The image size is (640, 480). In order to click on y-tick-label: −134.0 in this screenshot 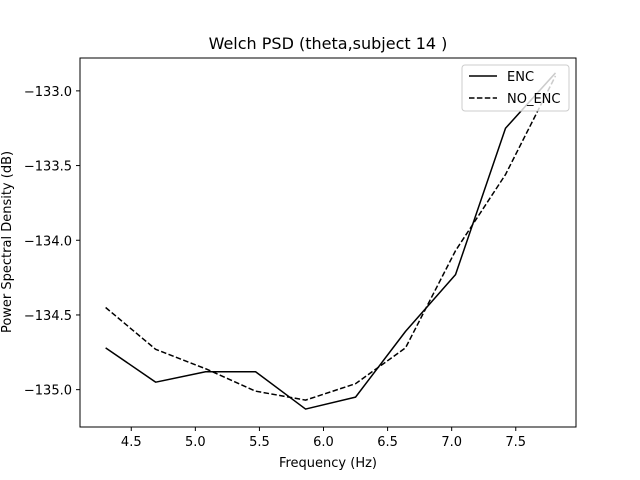, I will do `click(48, 241)`.